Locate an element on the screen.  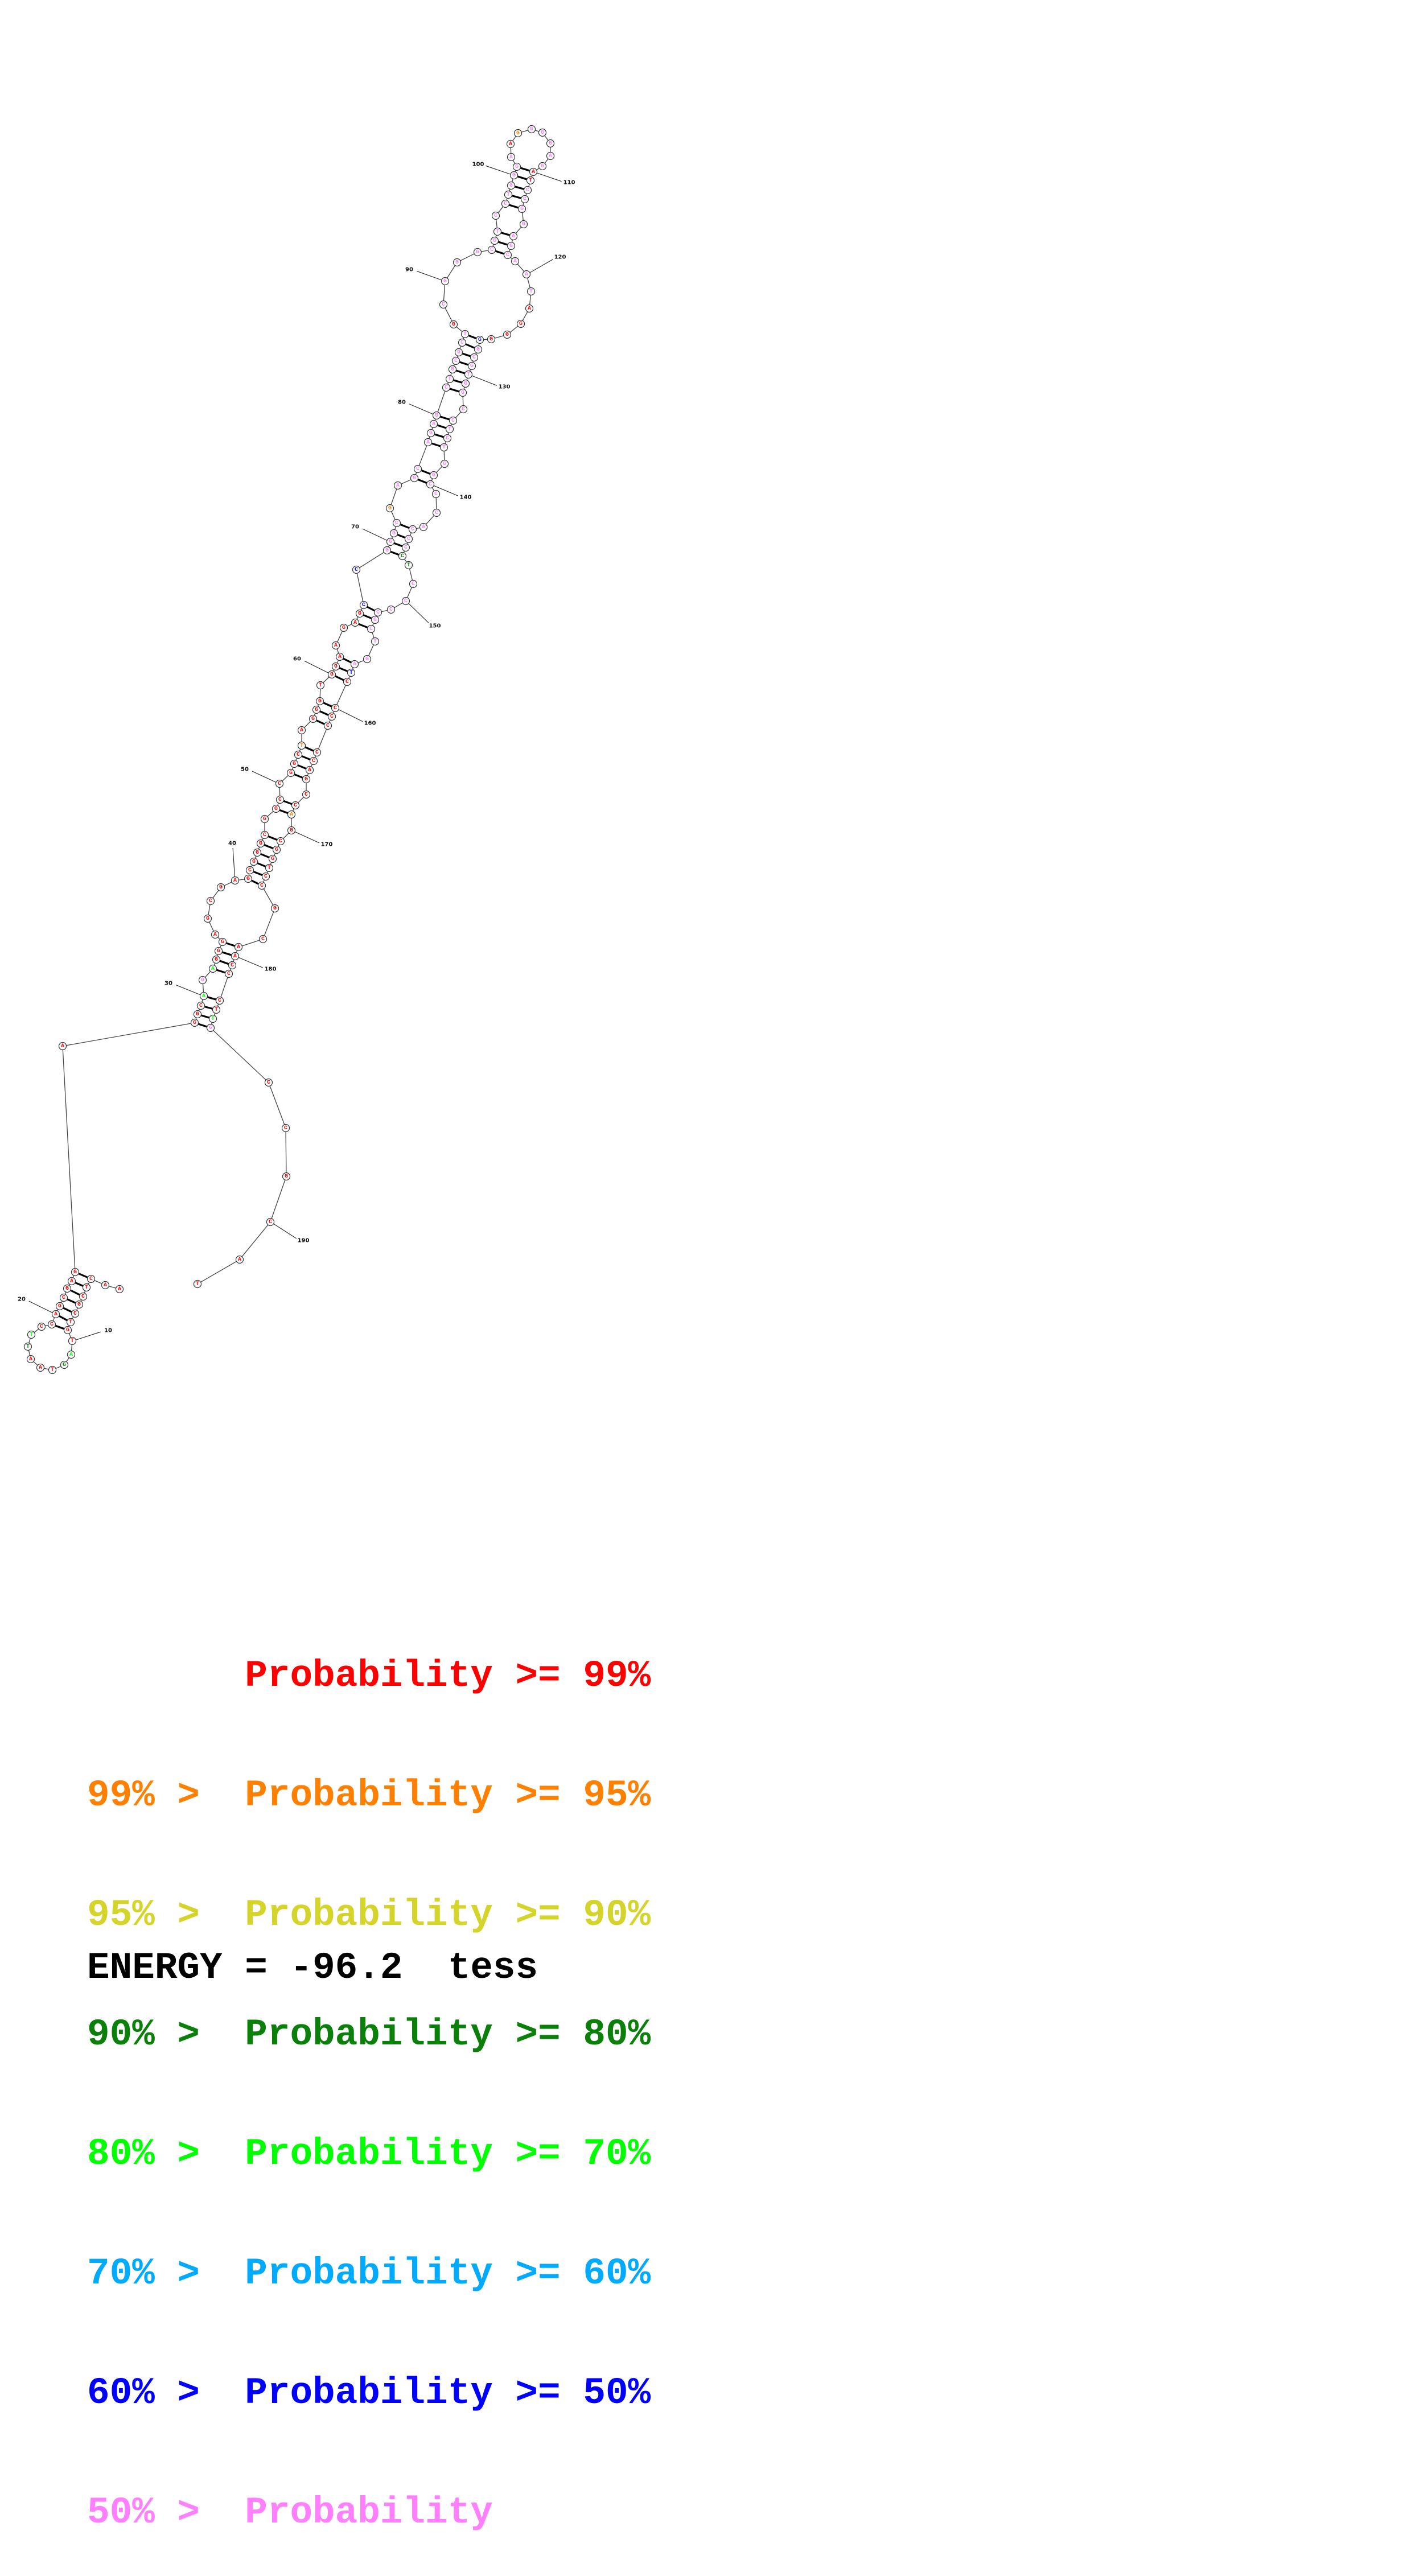
position-label: 60 is located at coordinates (297, 659).